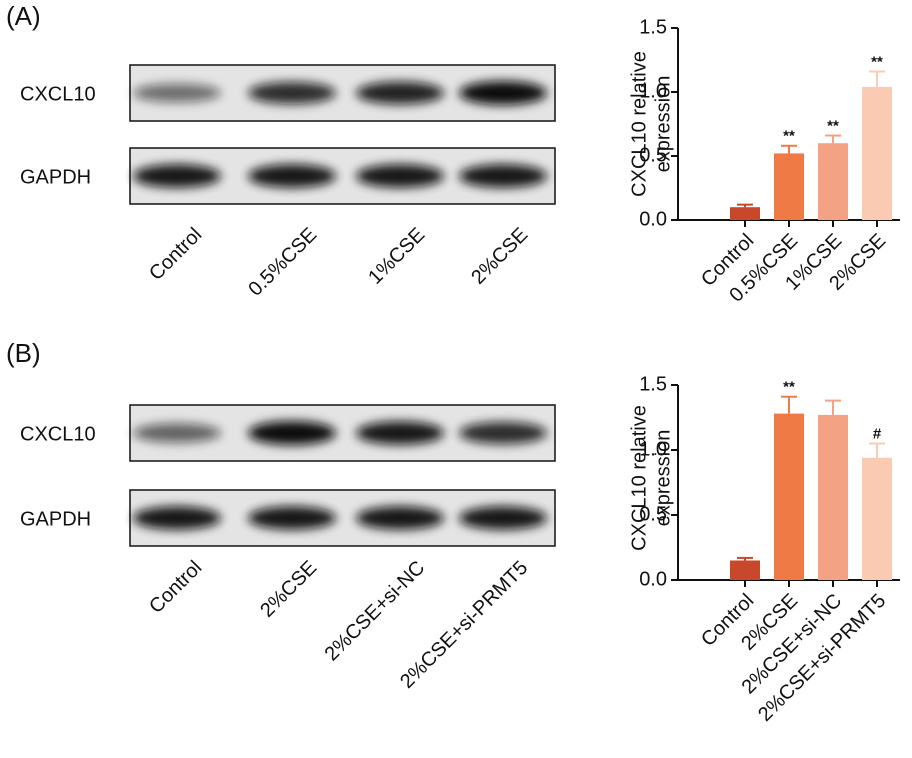 The image size is (912, 758). I want to click on significance-mark: #, so click(877, 433).